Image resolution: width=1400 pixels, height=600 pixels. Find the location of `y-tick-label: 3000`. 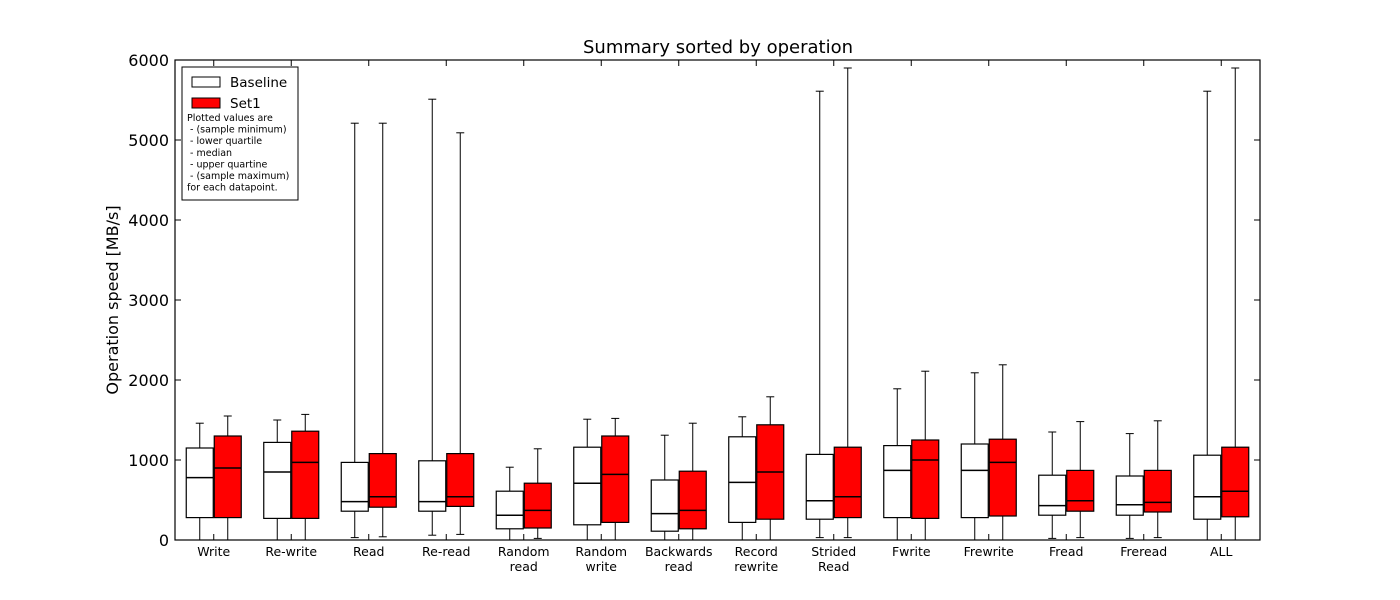

y-tick-label: 3000 is located at coordinates (148, 300).